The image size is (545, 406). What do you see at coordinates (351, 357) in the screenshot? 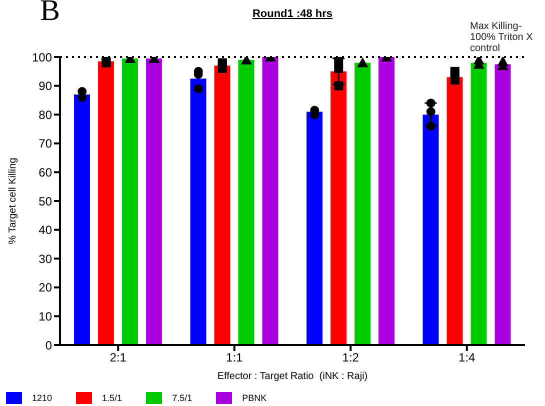
I see `x-tick-label: 1:2` at bounding box center [351, 357].